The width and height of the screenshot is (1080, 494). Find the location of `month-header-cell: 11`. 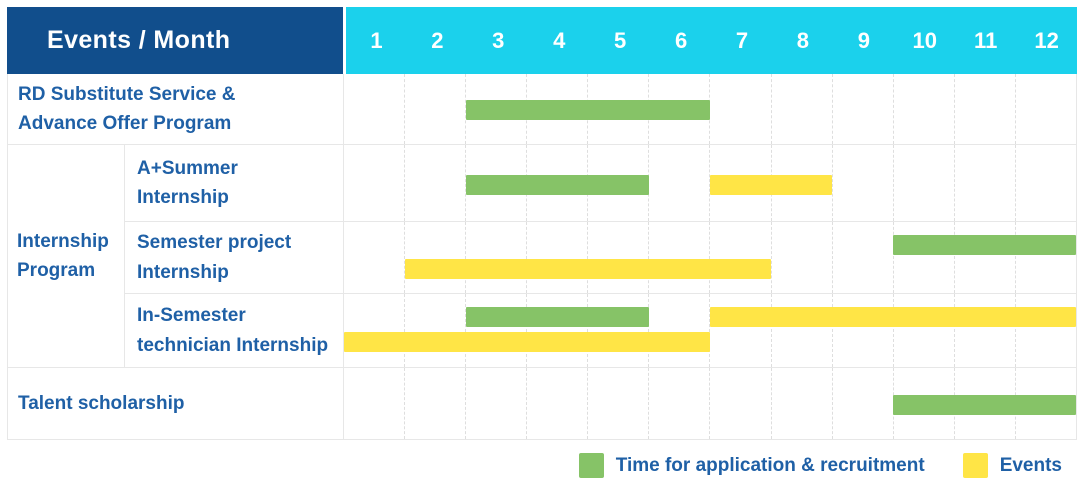

month-header-cell: 11 is located at coordinates (986, 40).